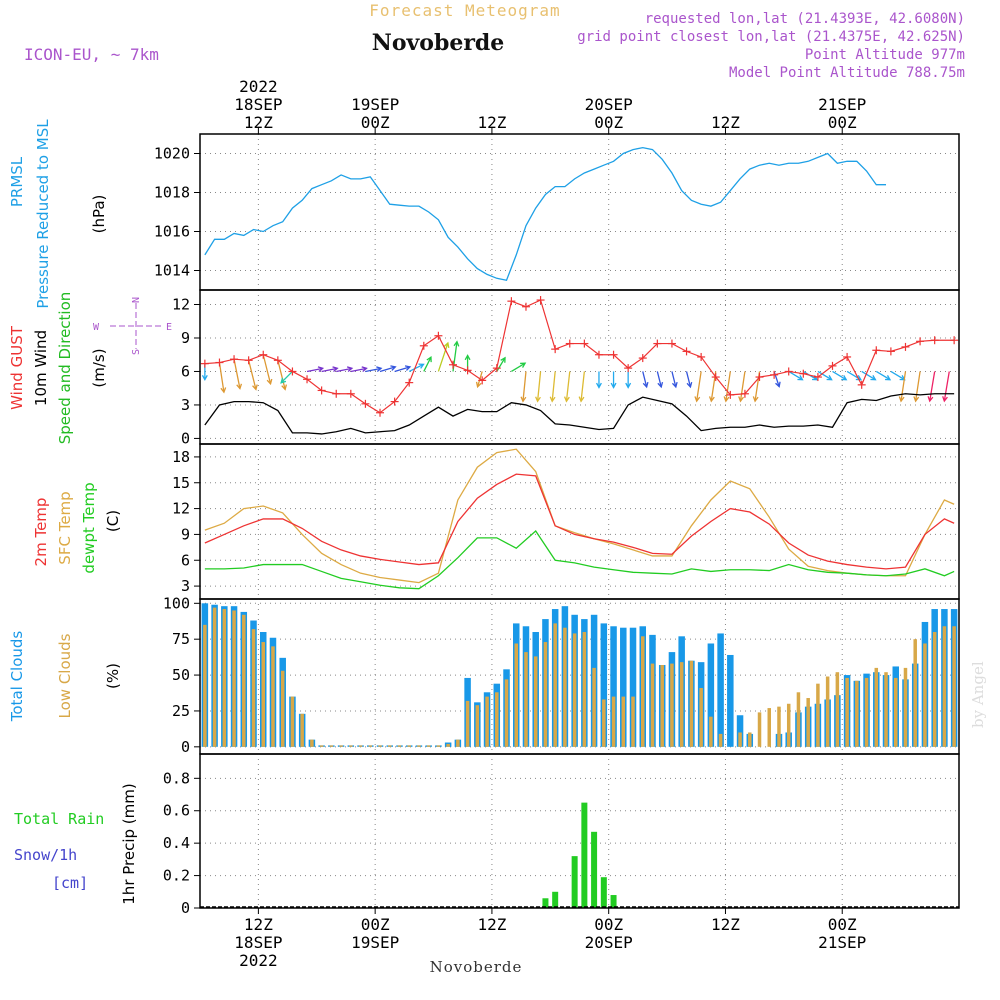 This screenshot has height=1000, width=1000. Describe the element at coordinates (579, 559) in the screenshot. I see `dewpt-temp-line` at that location.